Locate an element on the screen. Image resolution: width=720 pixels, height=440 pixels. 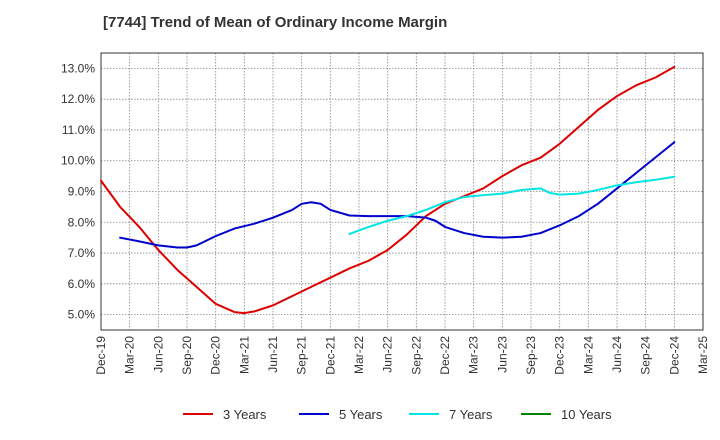
y-tick-label: 6.0% is located at coordinates (82, 284).